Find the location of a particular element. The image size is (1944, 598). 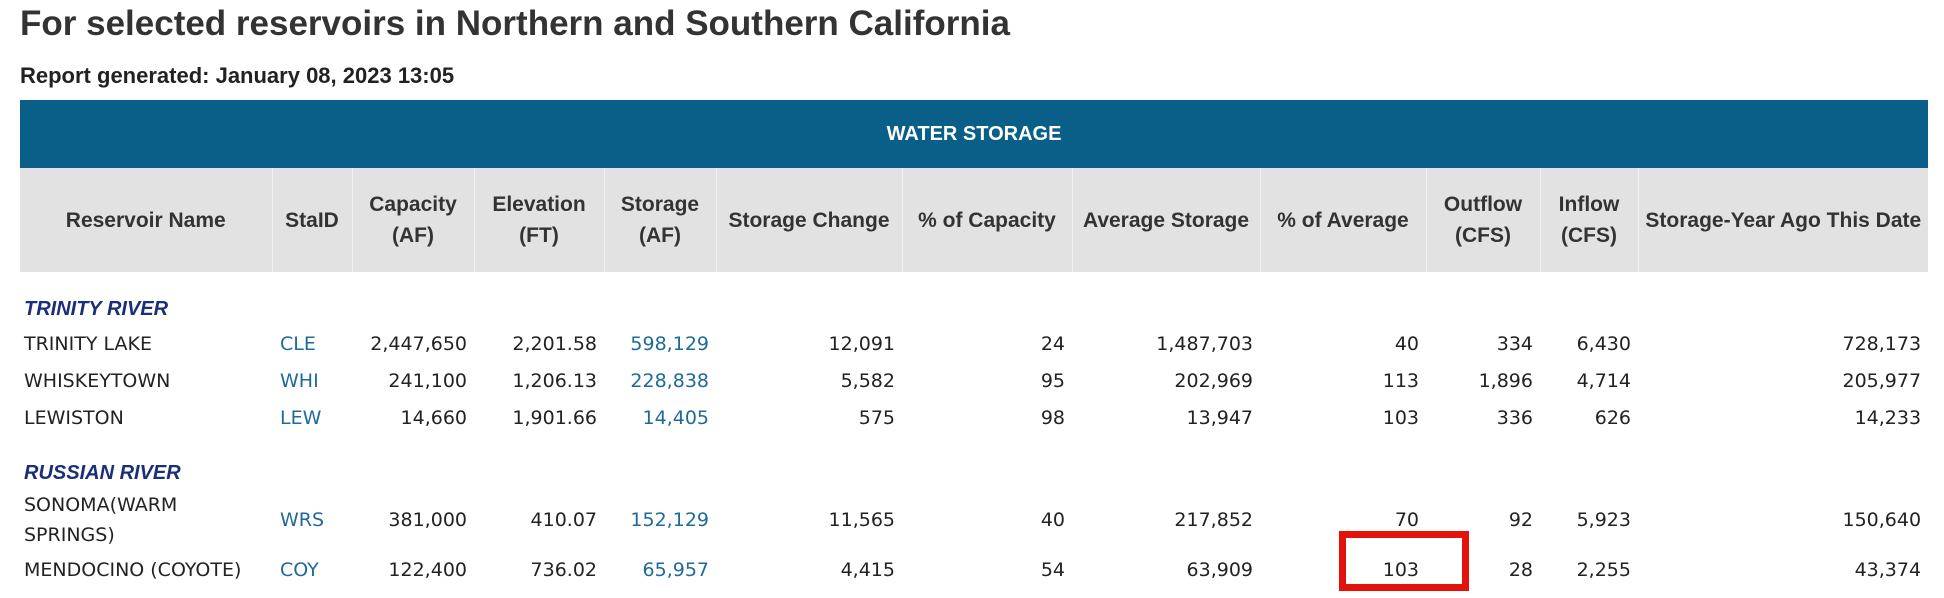

capacity-cell: 122,400 is located at coordinates (427, 569).